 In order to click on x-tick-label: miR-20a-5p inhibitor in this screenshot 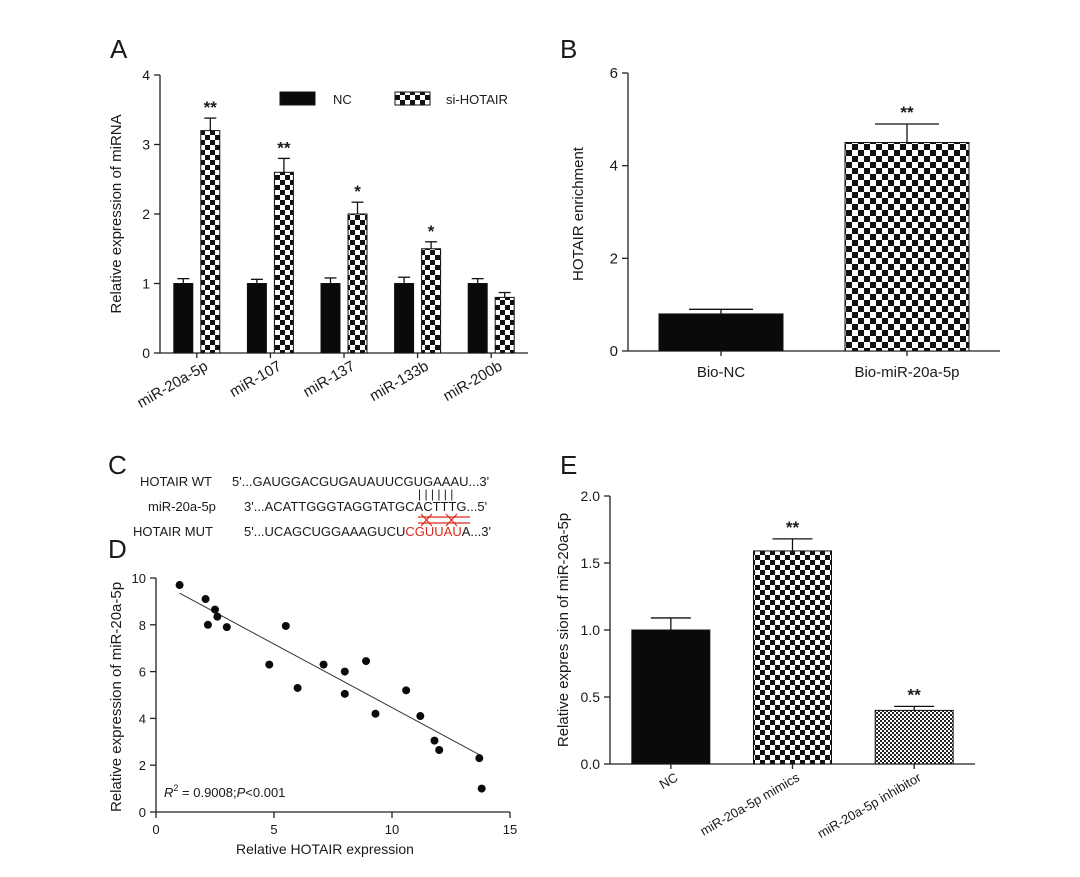, I will do `click(869, 805)`.